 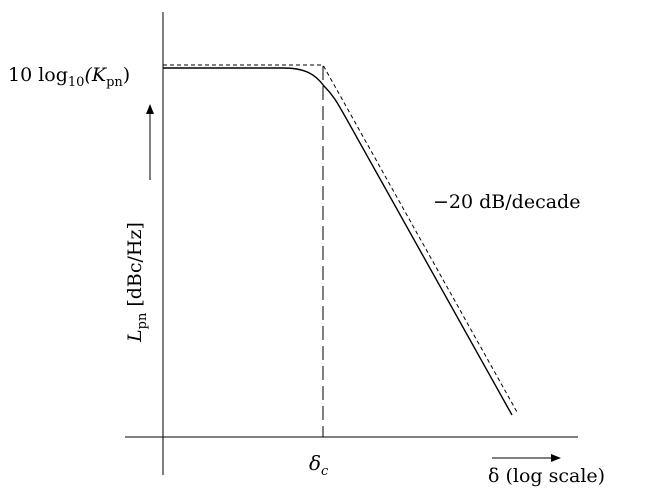 I want to click on x-axis-title: δ (log scale), so click(x=546, y=476).